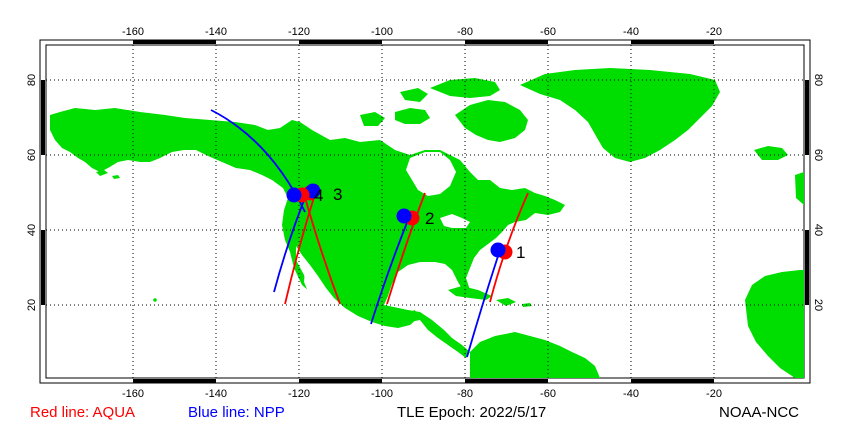 This screenshot has width=850, height=425. Describe the element at coordinates (372, 119) in the screenshot. I see `arctic-island-b` at that location.